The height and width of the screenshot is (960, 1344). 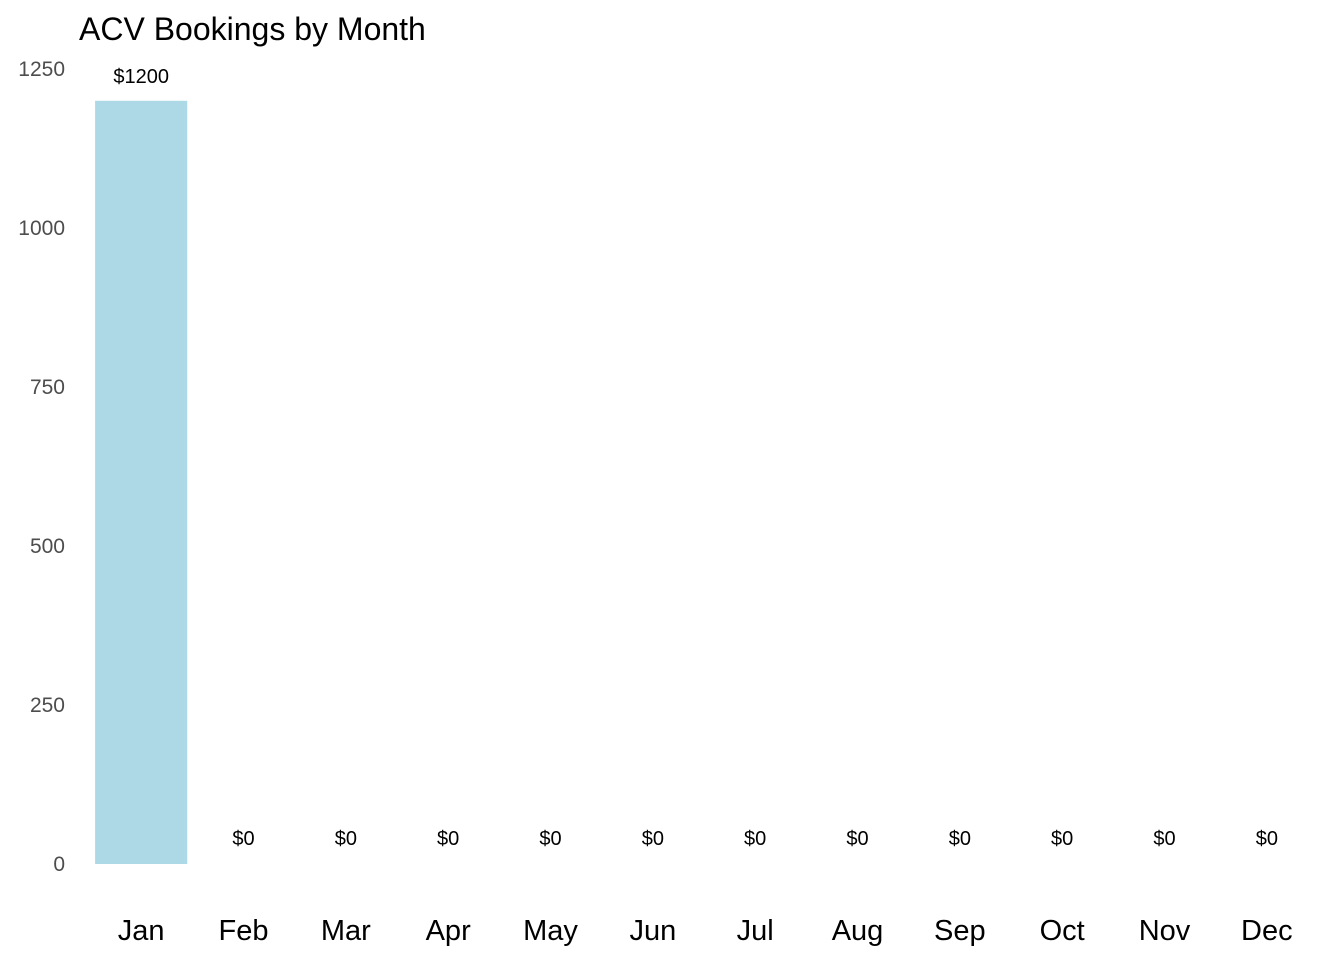 What do you see at coordinates (858, 931) in the screenshot?
I see `x-tick-label: Aug` at bounding box center [858, 931].